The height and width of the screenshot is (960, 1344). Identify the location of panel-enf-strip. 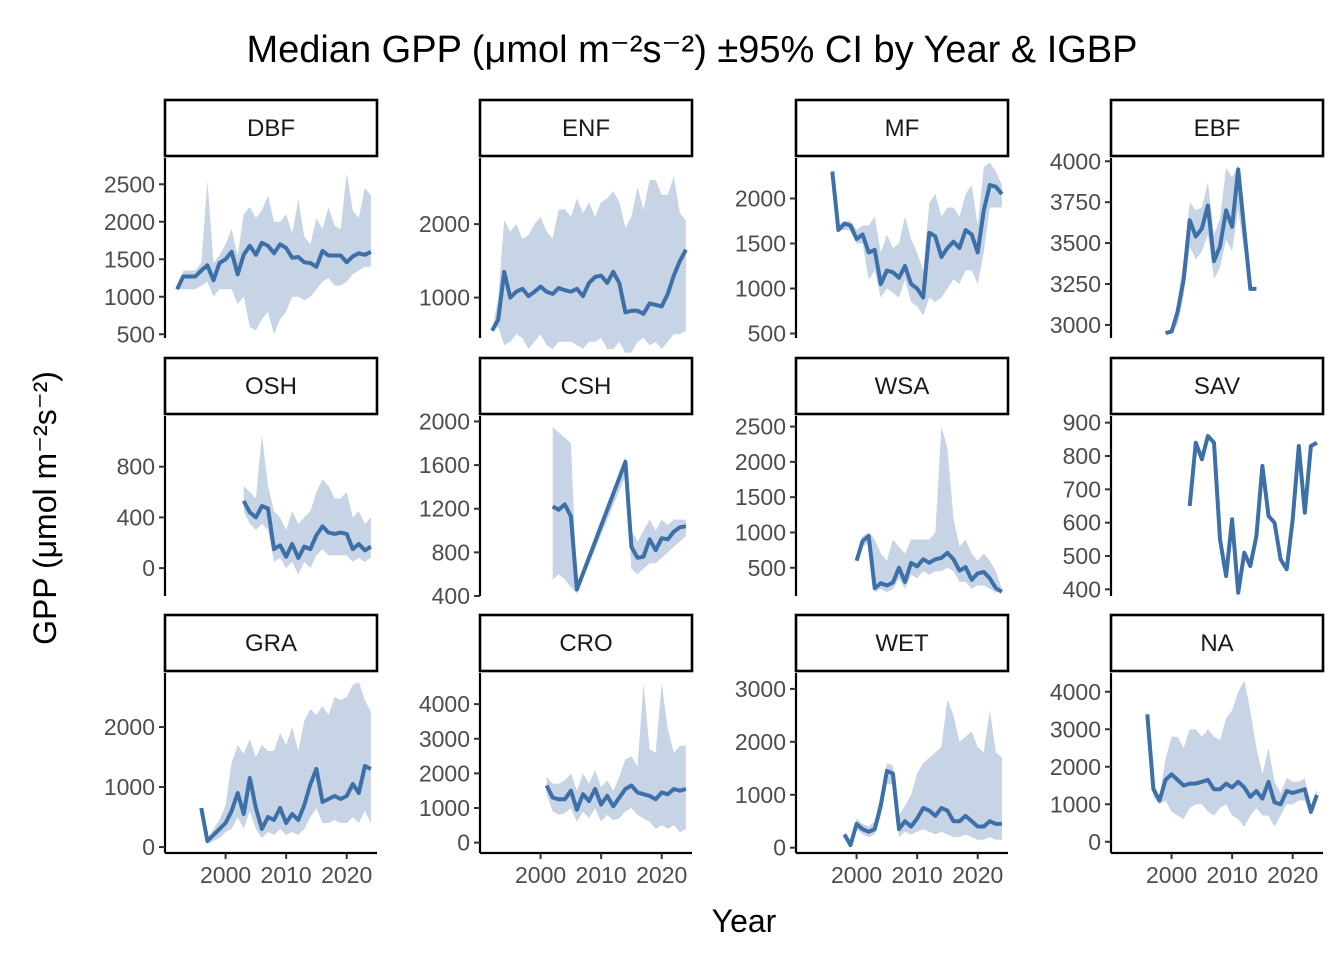
(586, 128).